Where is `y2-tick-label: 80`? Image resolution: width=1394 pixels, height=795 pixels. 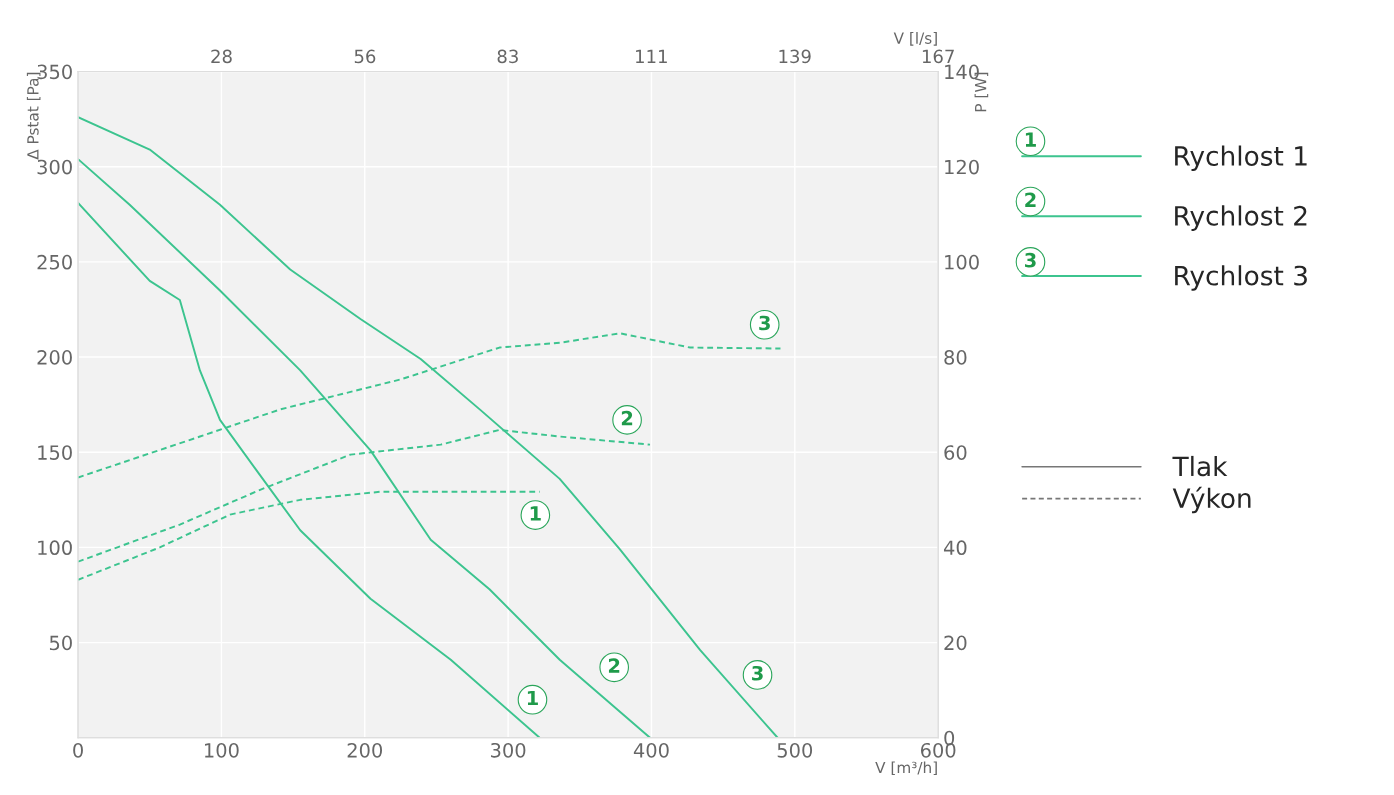 y2-tick-label: 80 is located at coordinates (955, 357).